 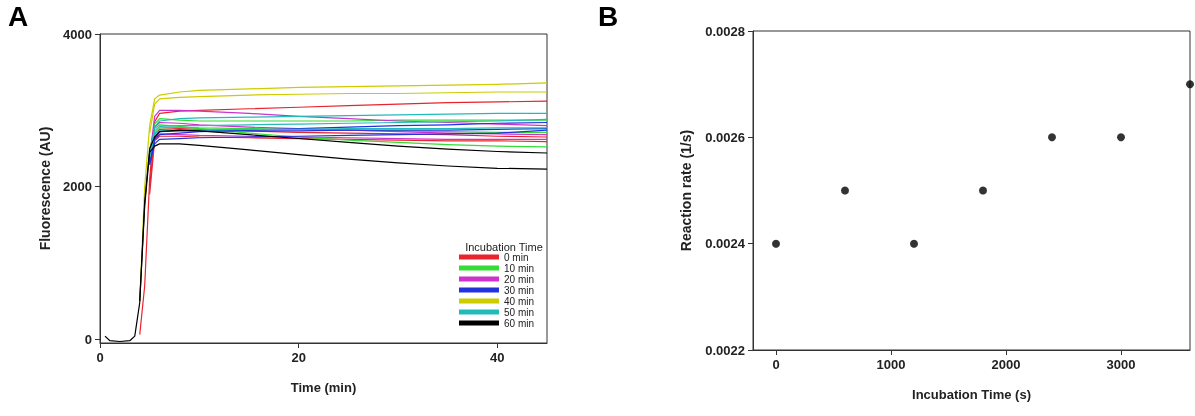 What do you see at coordinates (1121, 364) in the screenshot?
I see `x-tick-label: 3000` at bounding box center [1121, 364].